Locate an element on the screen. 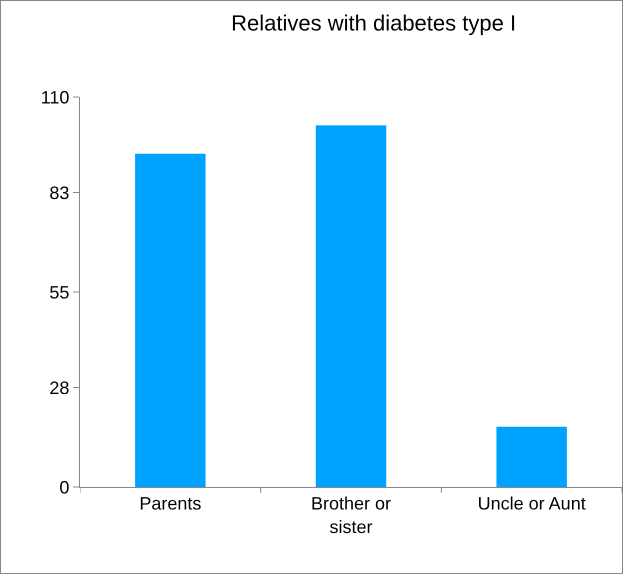 The height and width of the screenshot is (574, 623). y-tick-label: 55 is located at coordinates (59, 292).